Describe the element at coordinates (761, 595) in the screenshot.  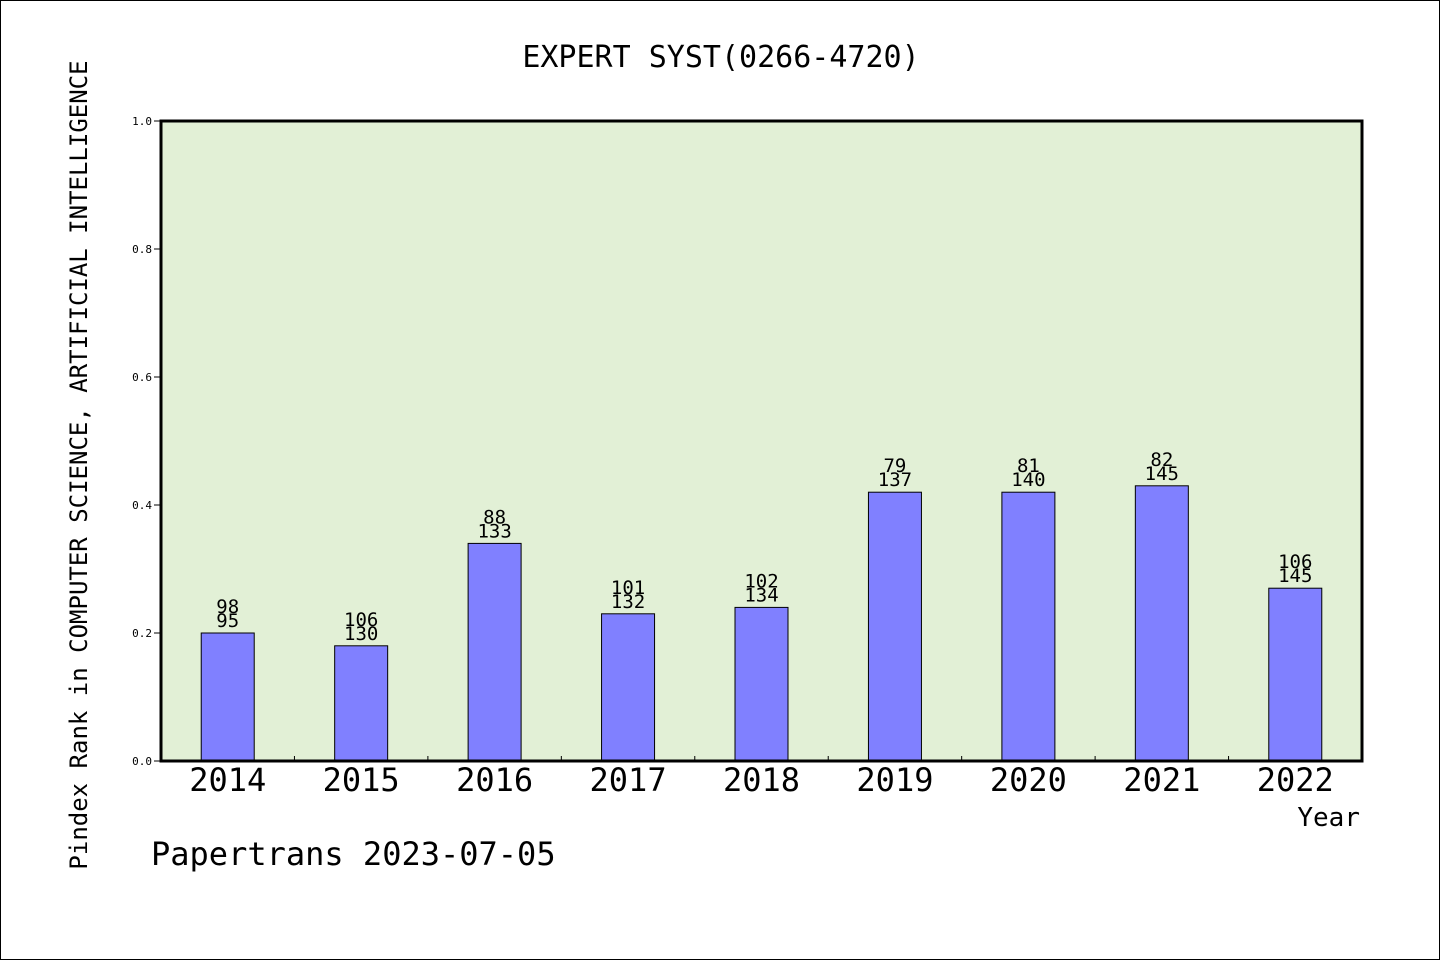
I see `data-label-bottom: 134` at that location.